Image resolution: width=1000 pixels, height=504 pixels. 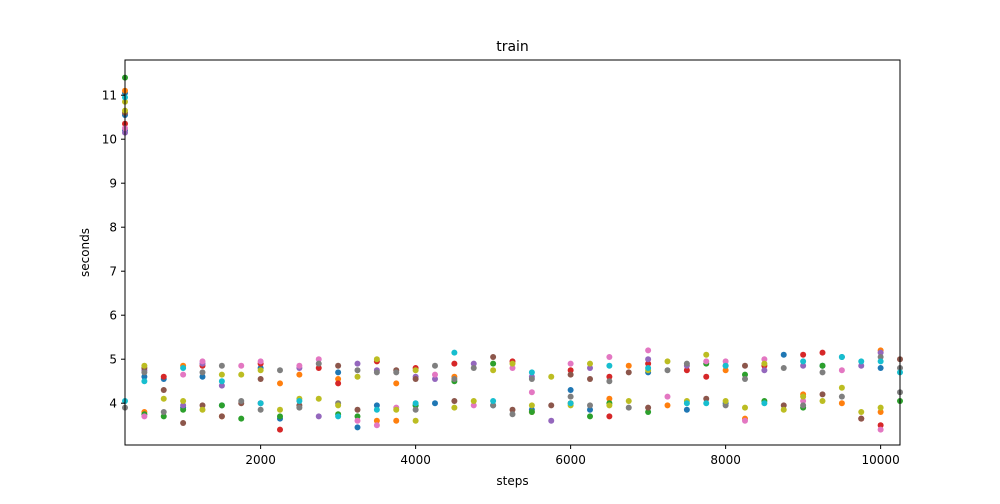 I want to click on x-tick-label: 6000, so click(x=570, y=460).